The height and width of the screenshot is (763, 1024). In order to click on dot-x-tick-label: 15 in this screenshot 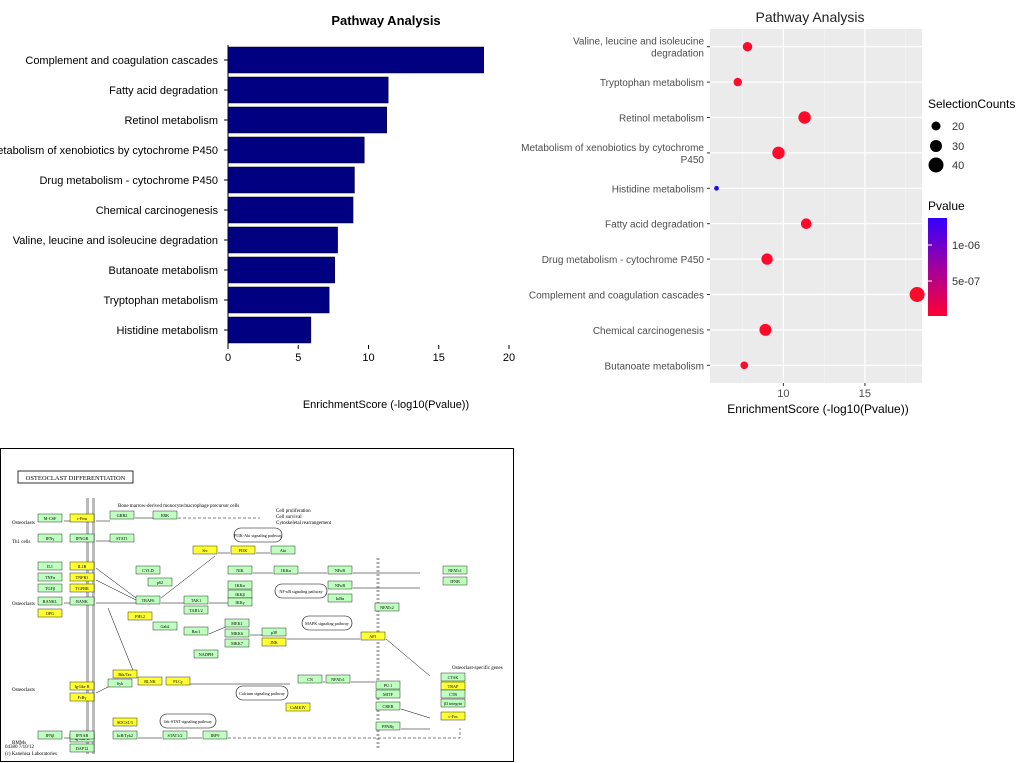, I will do `click(865, 394)`.